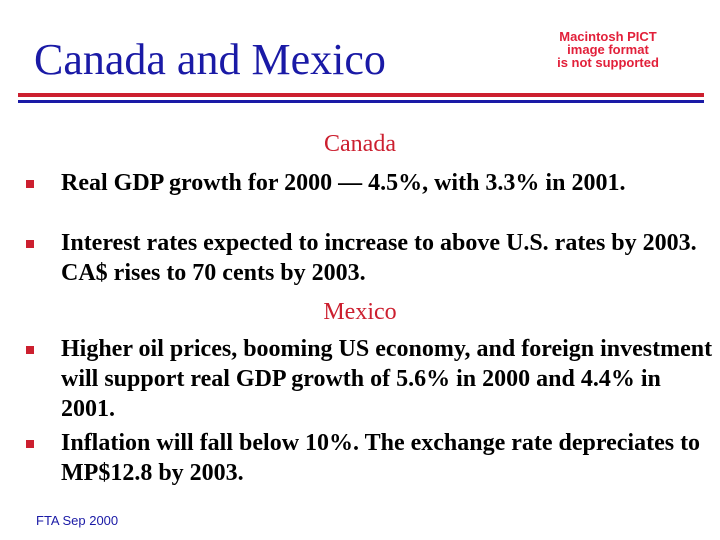  Describe the element at coordinates (608, 36) in the screenshot. I see `placeholder-line: Macintosh PICT` at that location.